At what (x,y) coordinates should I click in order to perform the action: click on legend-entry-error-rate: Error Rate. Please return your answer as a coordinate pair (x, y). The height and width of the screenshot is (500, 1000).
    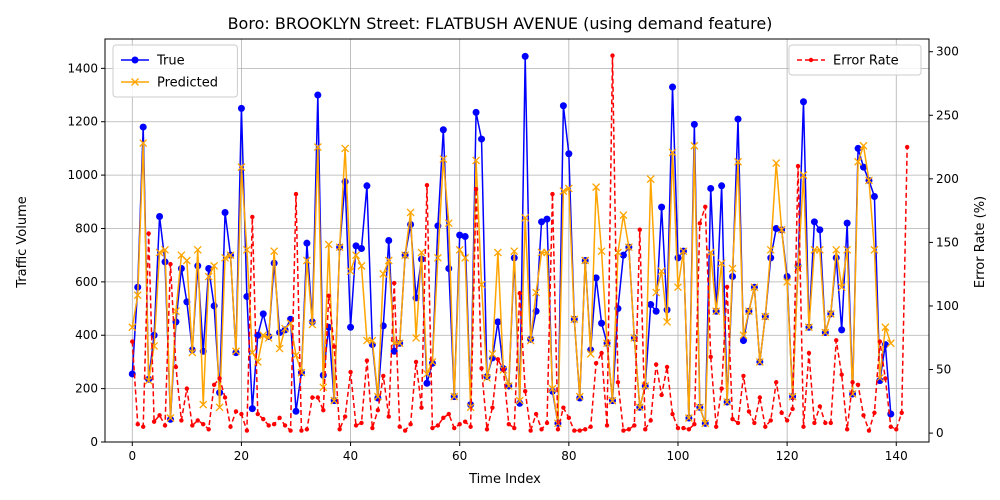
    Looking at the image, I should click on (848, 61).